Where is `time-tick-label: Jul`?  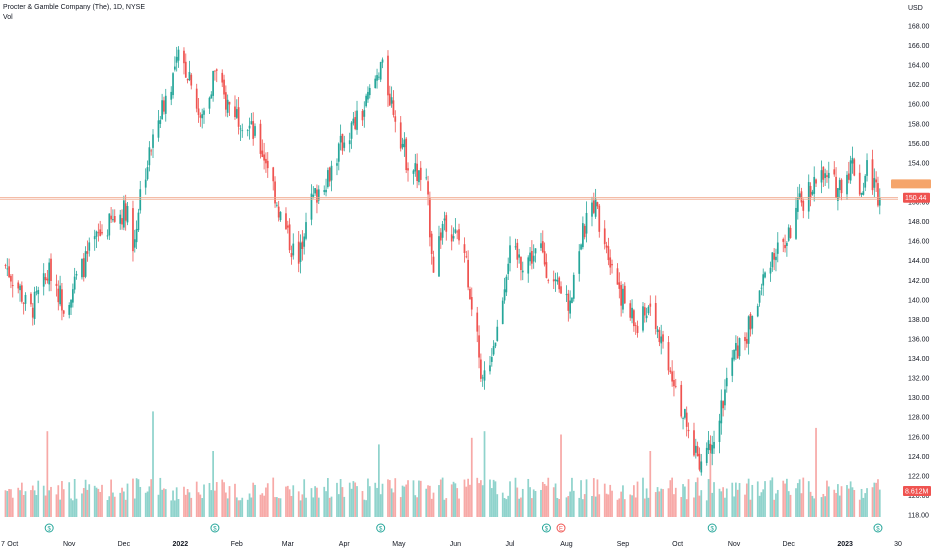
time-tick-label: Jul is located at coordinates (510, 544).